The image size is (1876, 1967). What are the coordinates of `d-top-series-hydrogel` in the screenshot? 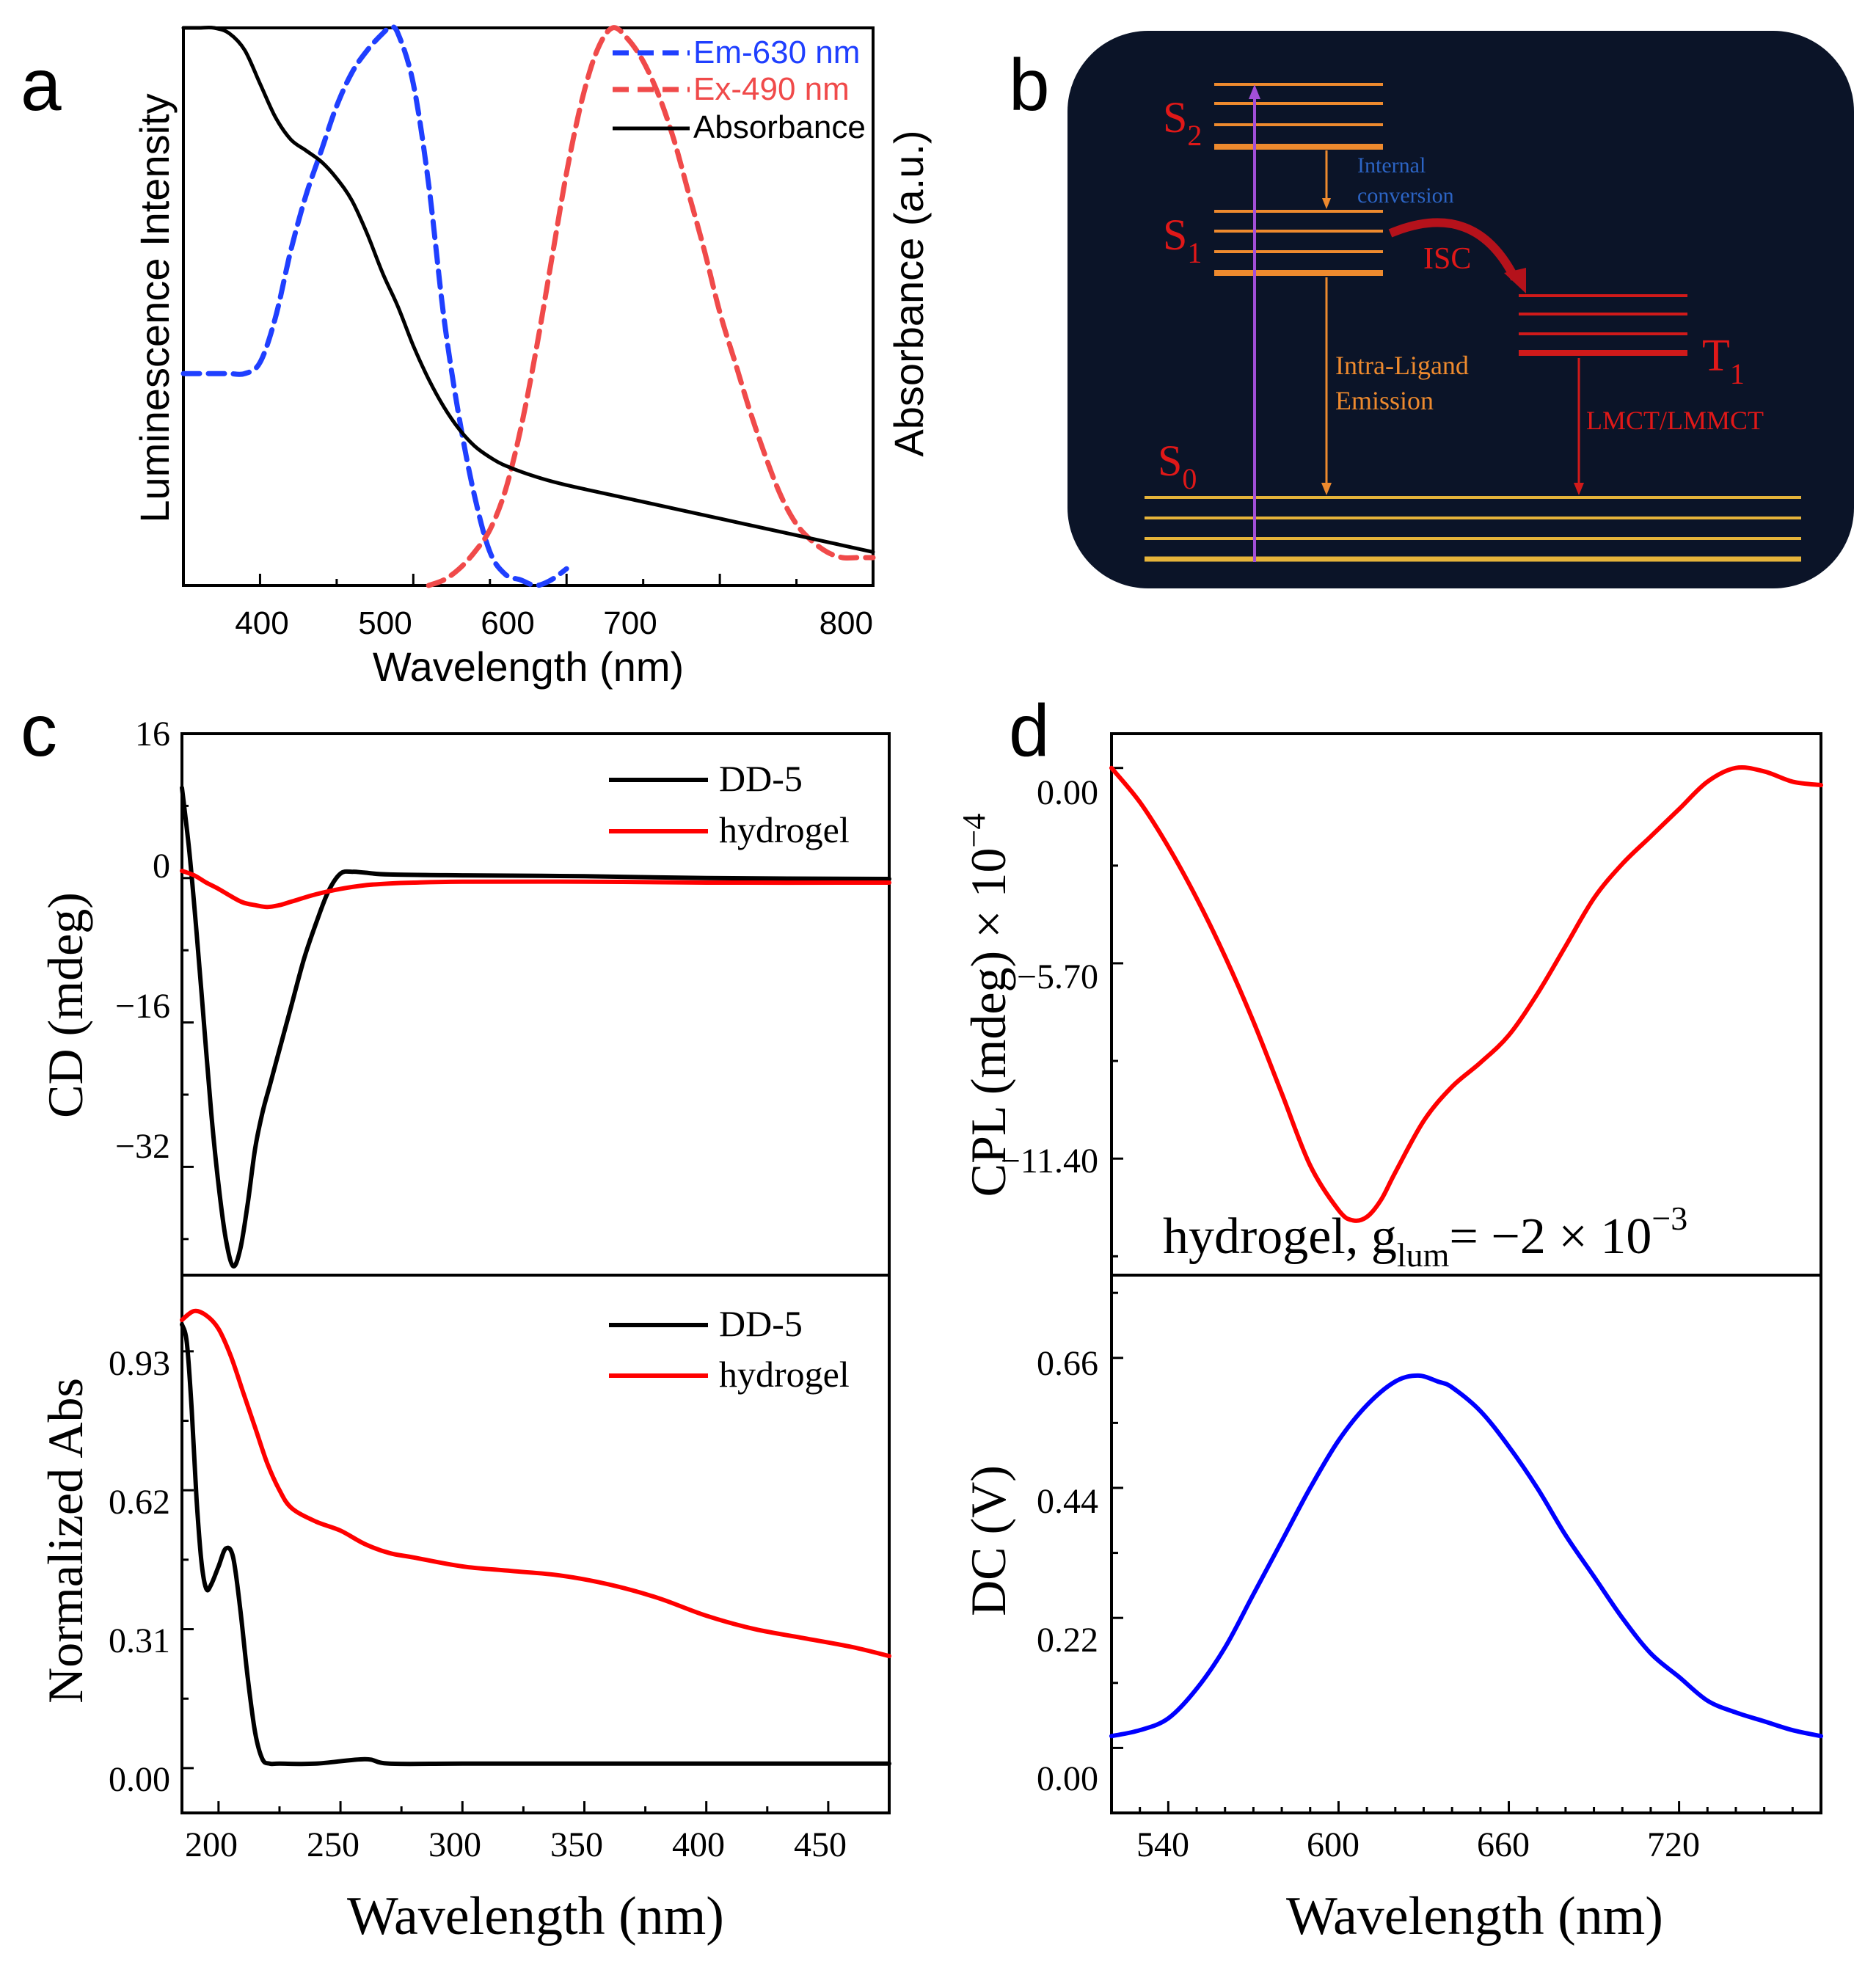 It's located at (1466, 994).